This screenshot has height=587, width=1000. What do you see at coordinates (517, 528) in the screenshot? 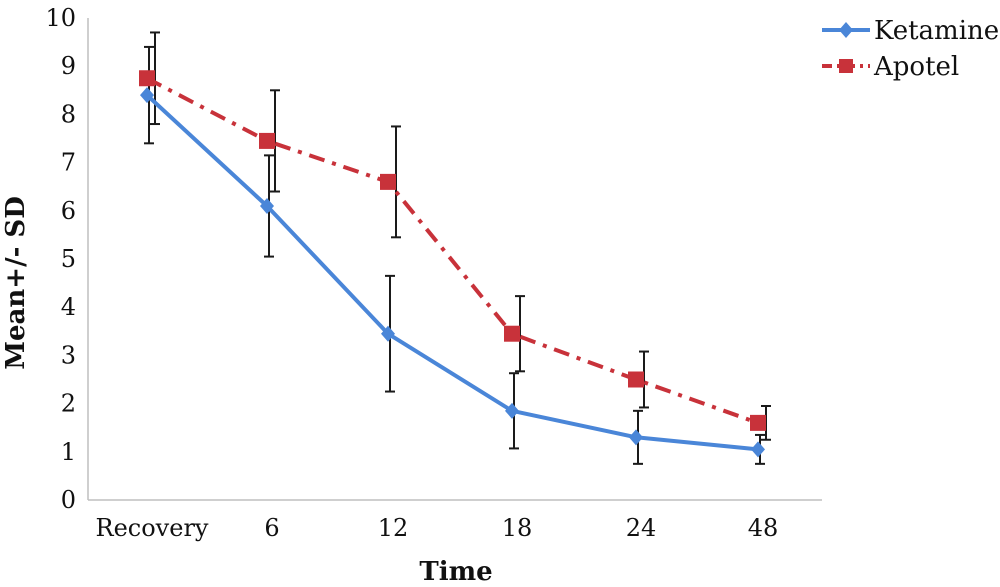
I see `x-tick-label: 18` at bounding box center [517, 528].